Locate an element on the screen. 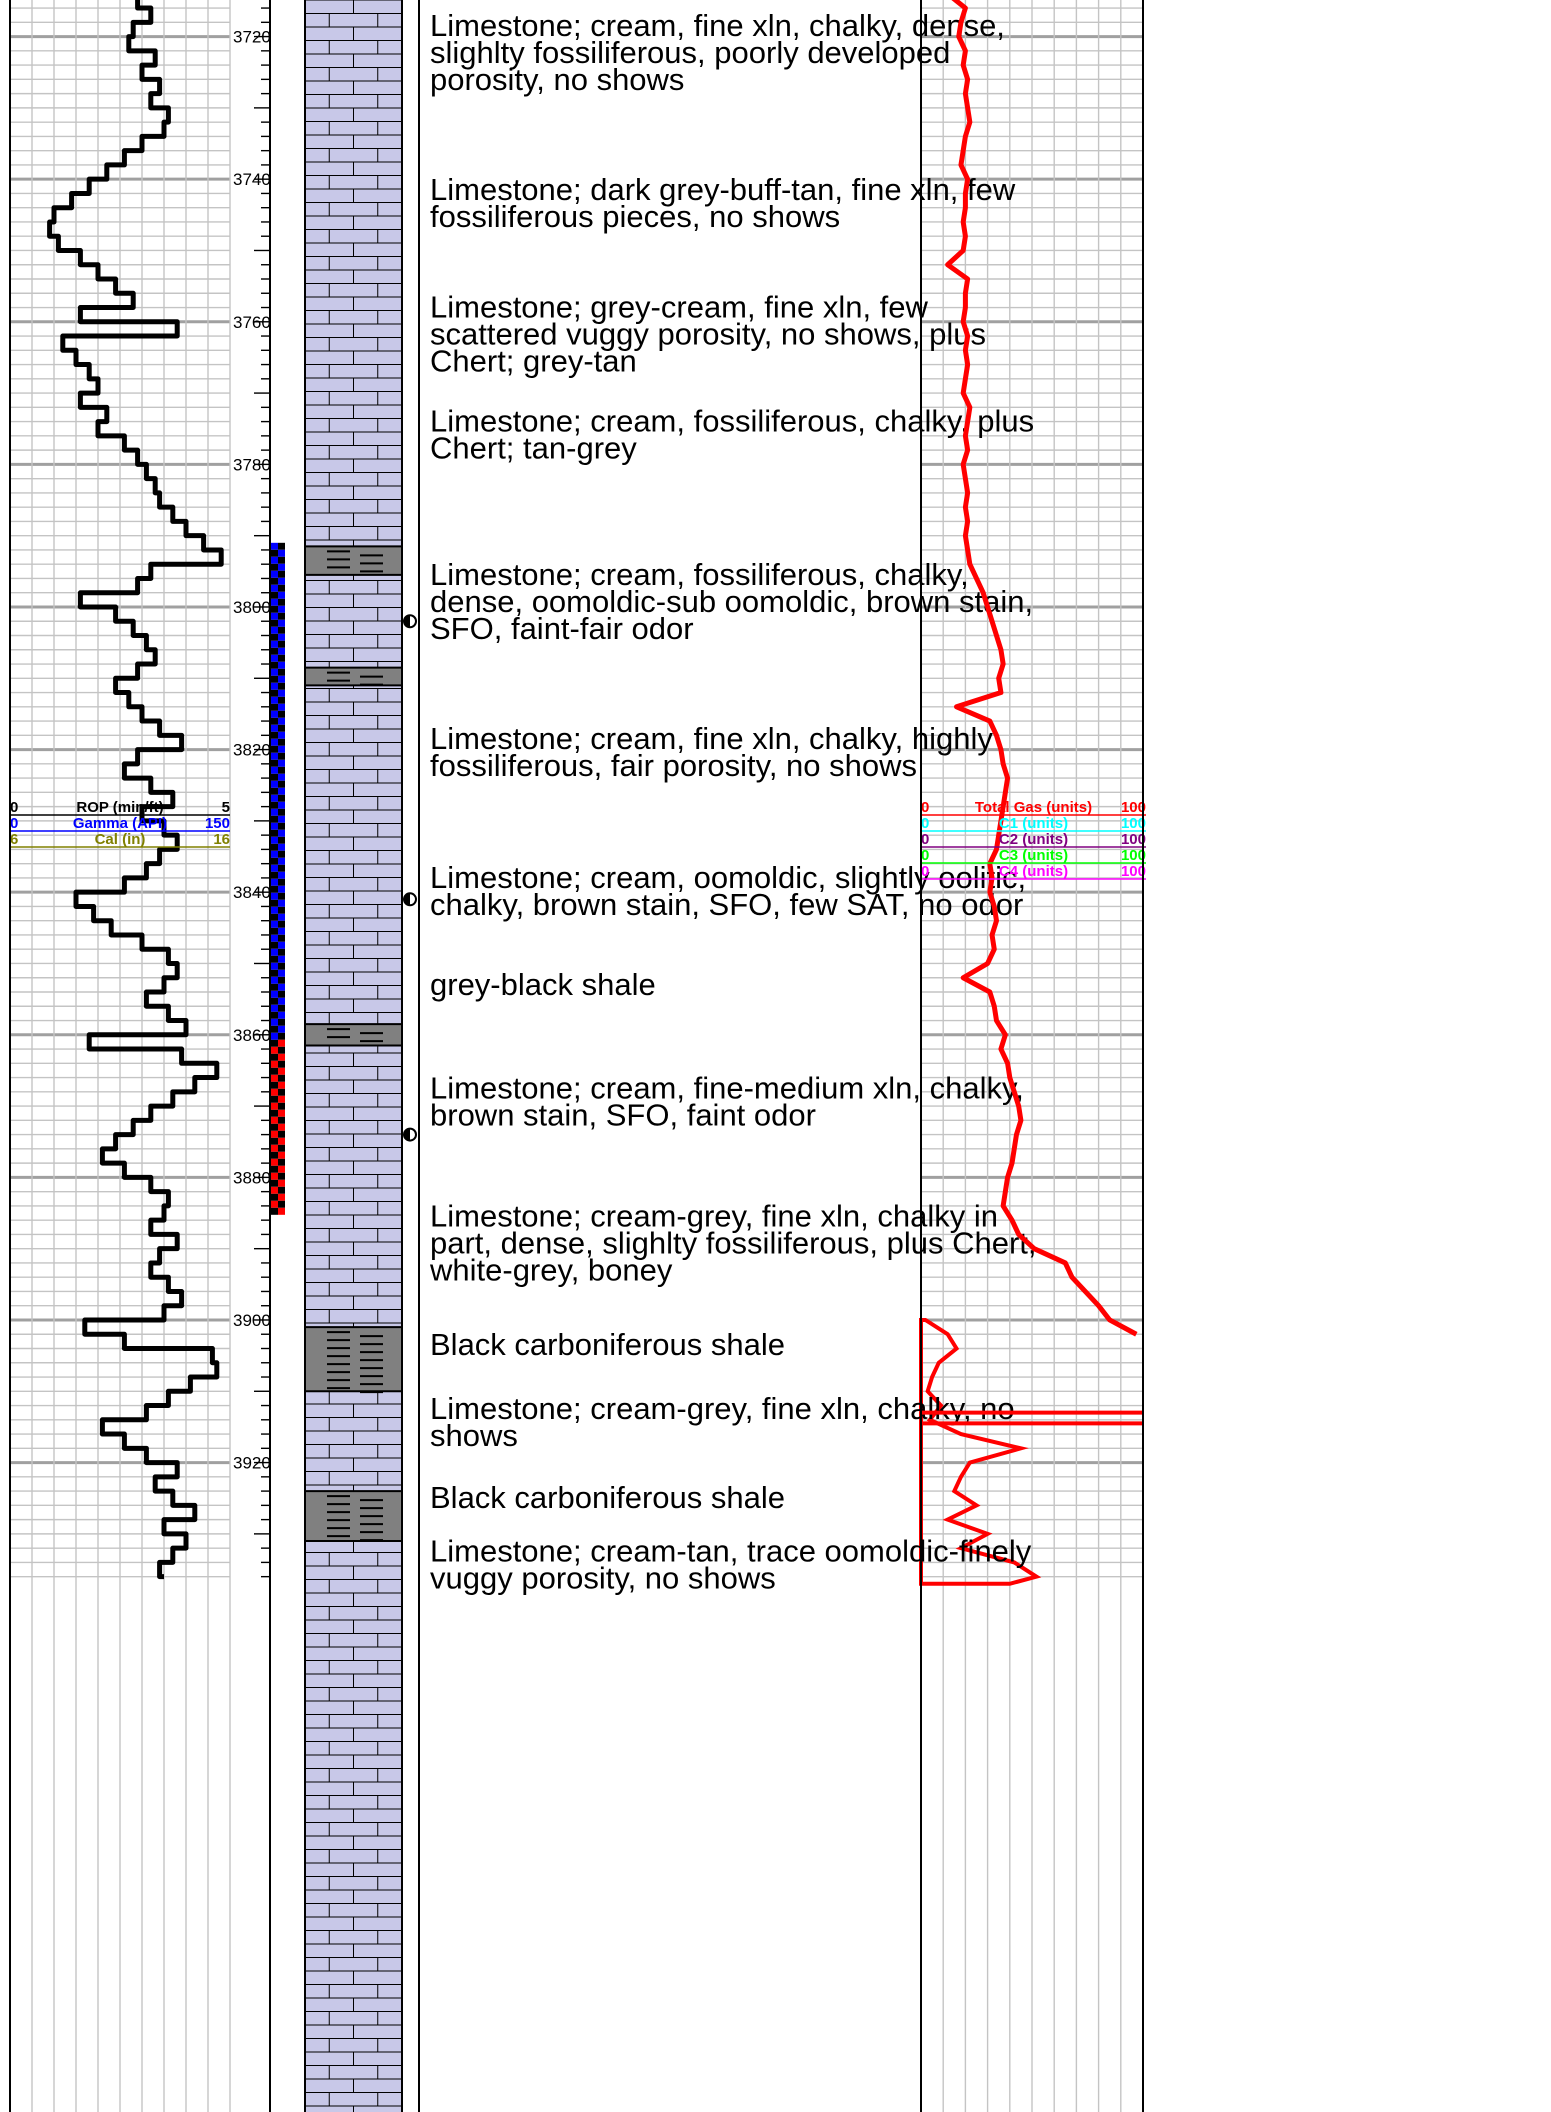  total-gas-curve is located at coordinates (1041, 668).